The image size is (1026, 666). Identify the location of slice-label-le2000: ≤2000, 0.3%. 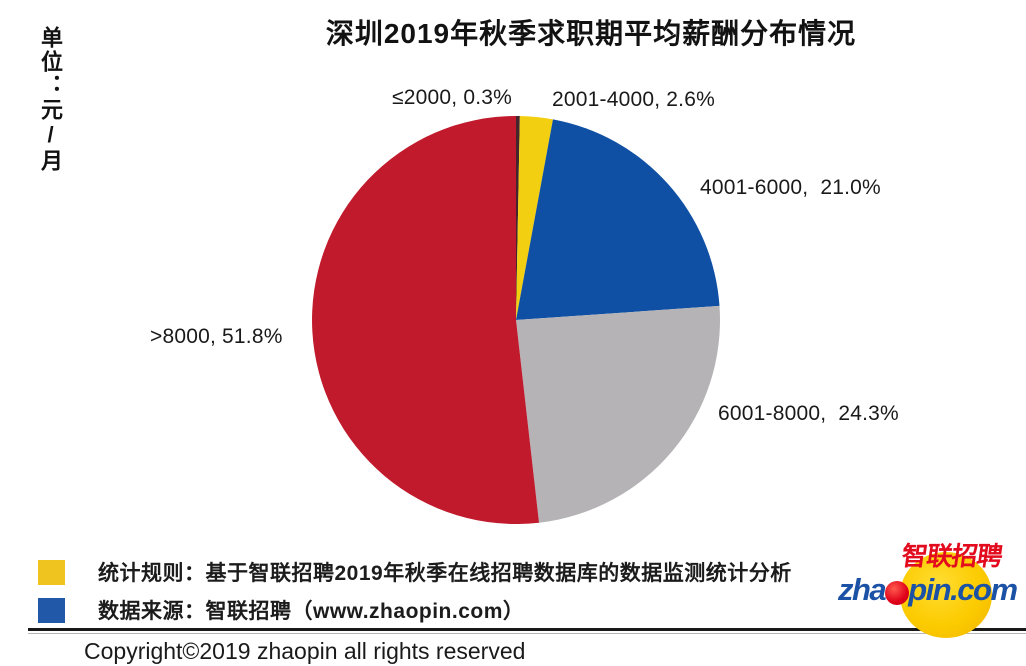
(452, 97).